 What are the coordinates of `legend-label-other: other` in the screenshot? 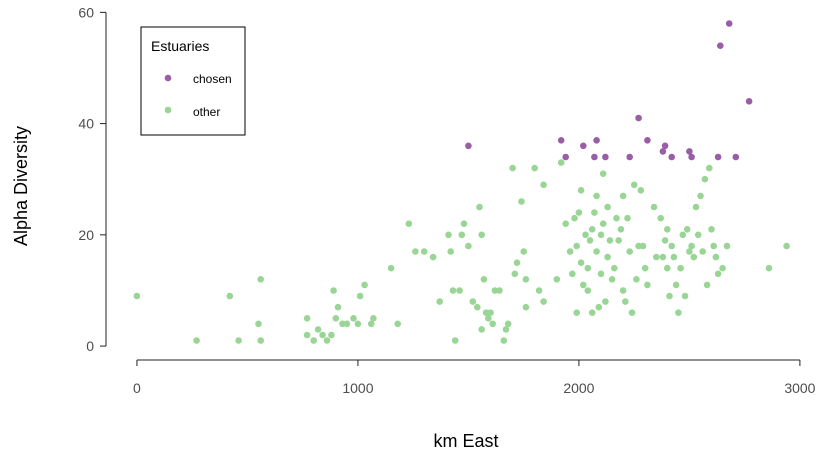 It's located at (206, 112).